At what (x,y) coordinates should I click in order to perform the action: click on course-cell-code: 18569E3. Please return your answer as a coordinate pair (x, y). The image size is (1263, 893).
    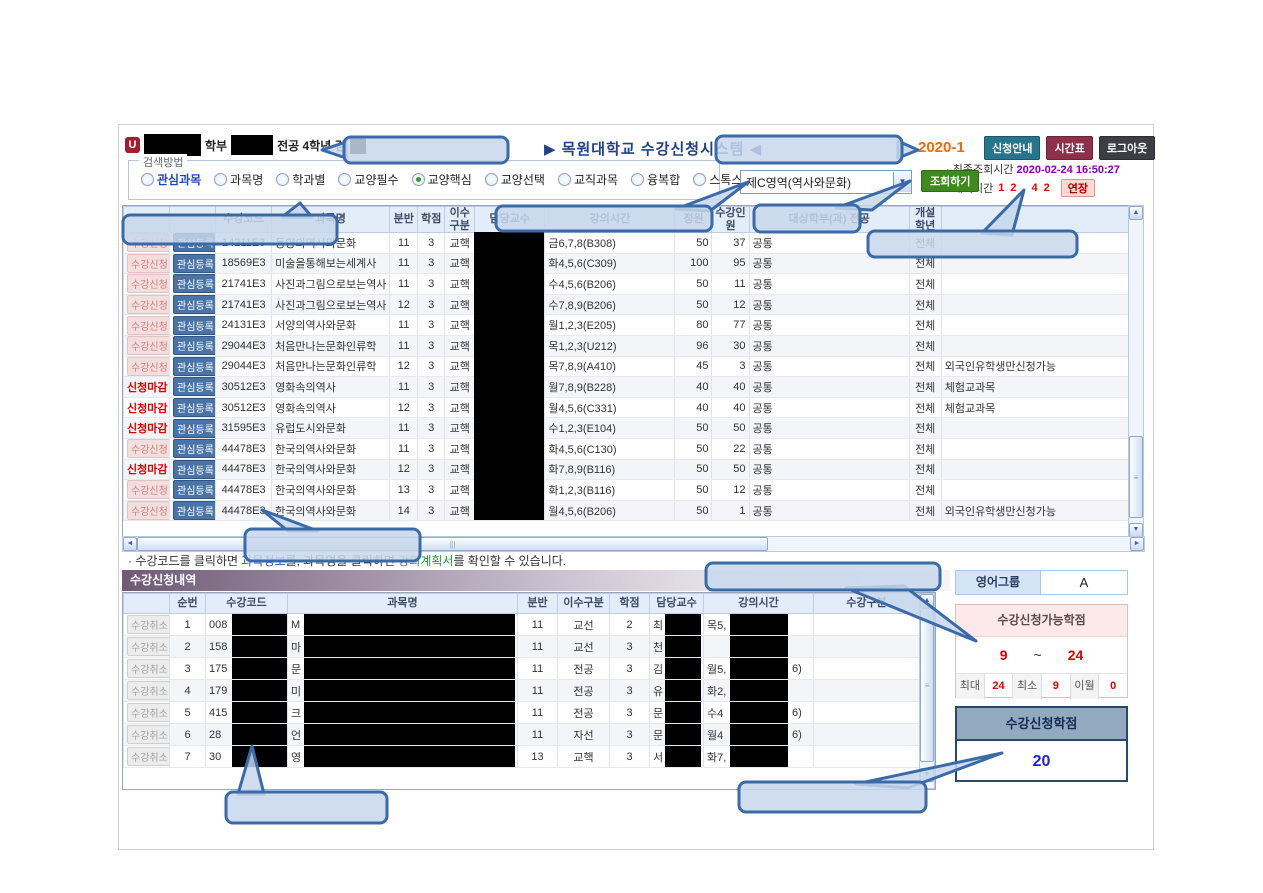
    Looking at the image, I should click on (243, 264).